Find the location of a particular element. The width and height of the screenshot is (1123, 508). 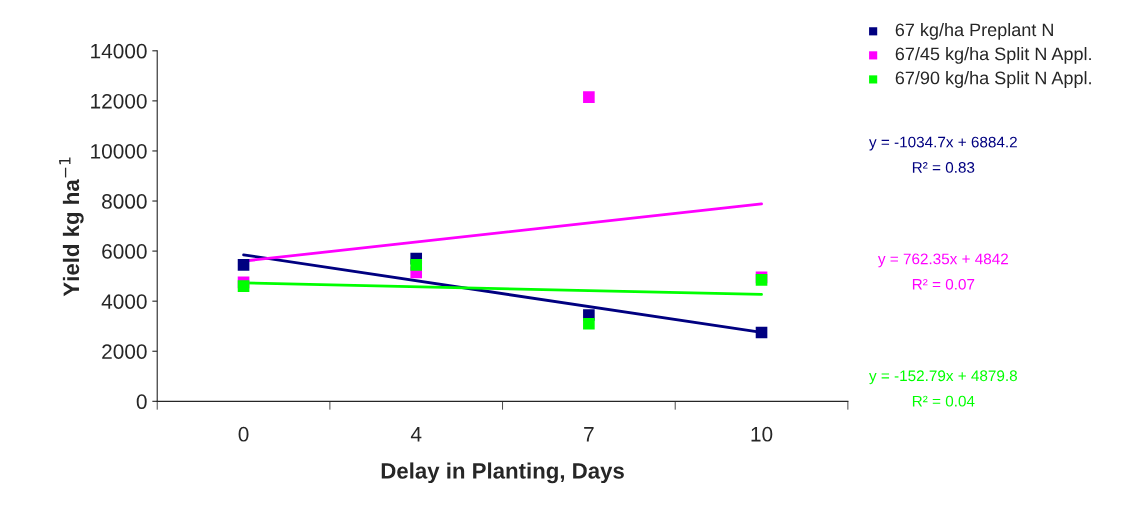

legend-label: 67 kg/ha Preplant N is located at coordinates (974, 31).